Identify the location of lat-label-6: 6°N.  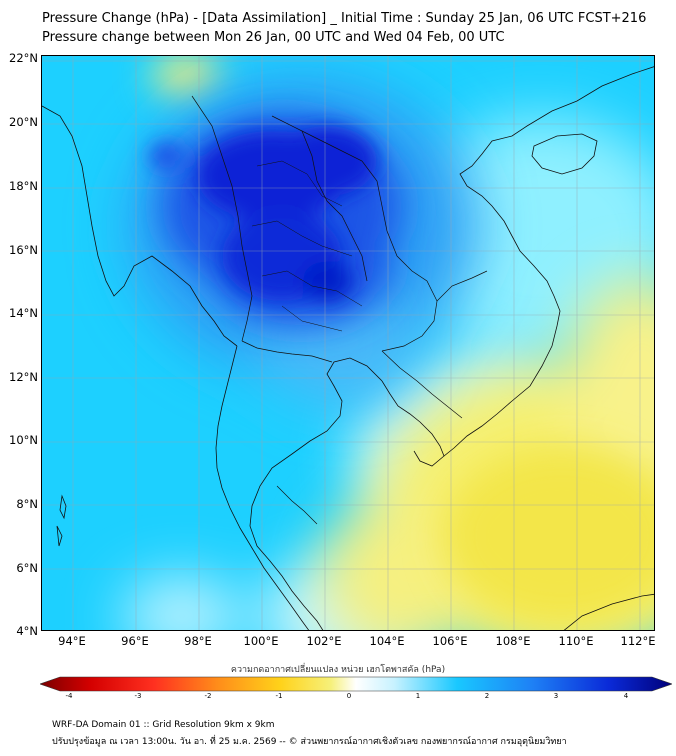
(27, 568).